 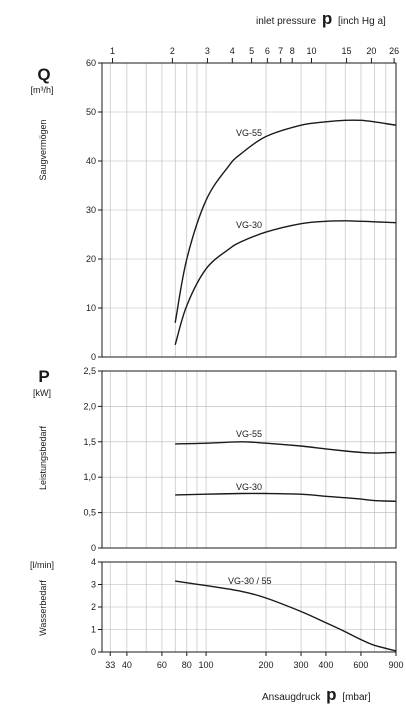 What do you see at coordinates (91, 210) in the screenshot?
I see `y-tick-label: 30` at bounding box center [91, 210].